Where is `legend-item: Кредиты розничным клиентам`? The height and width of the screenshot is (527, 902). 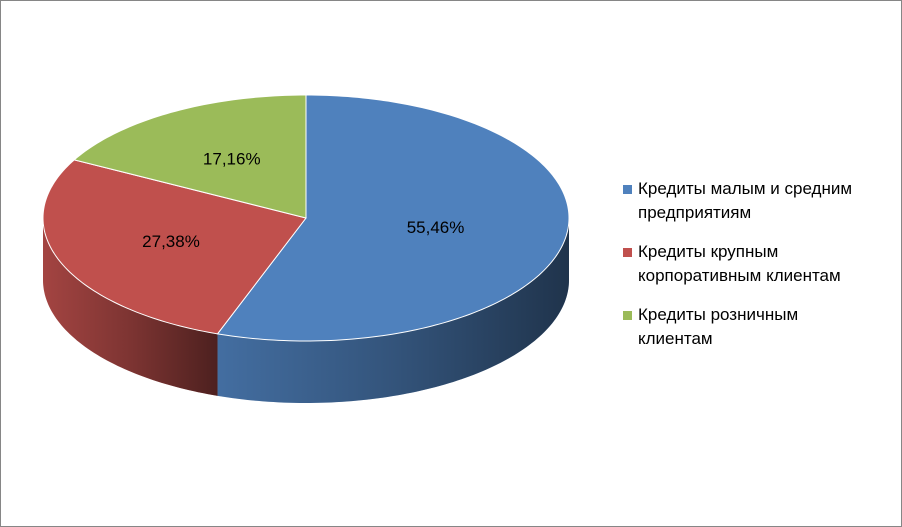
legend-item: Кредиты розничным клиентам is located at coordinates (746, 327).